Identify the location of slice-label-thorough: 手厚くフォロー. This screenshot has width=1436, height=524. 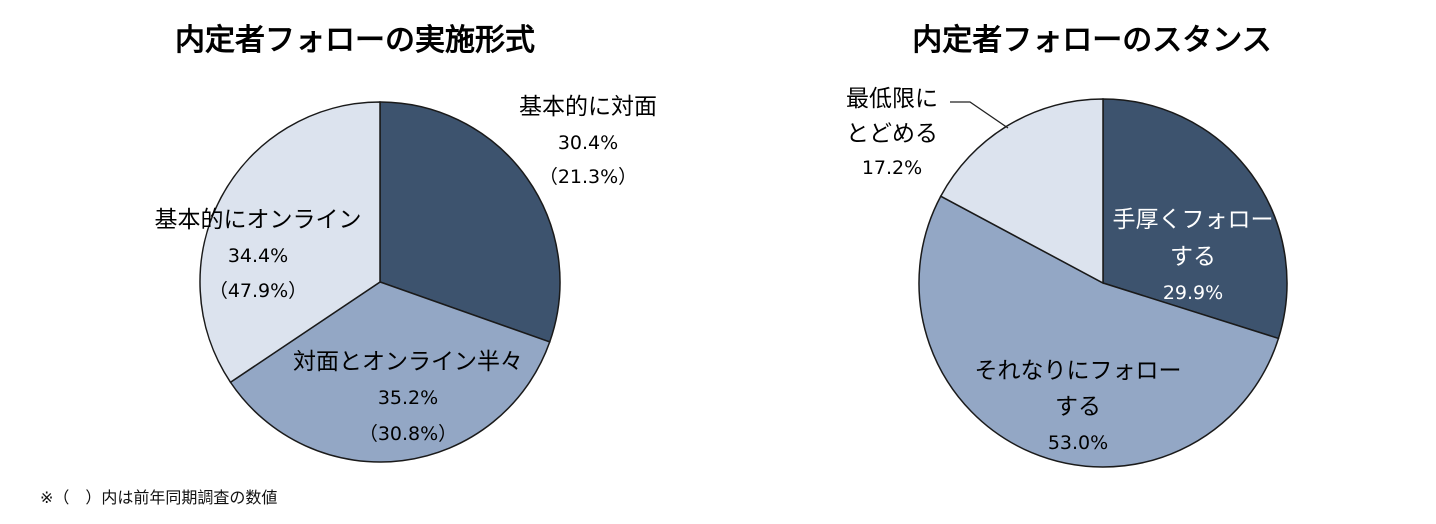
(1193, 220).